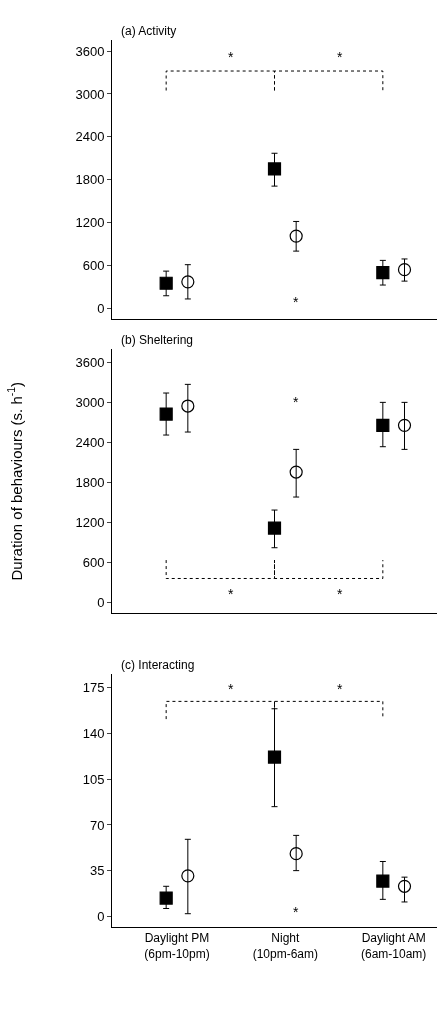 This screenshot has width=441, height=1033. Describe the element at coordinates (393, 946) in the screenshot. I see `x-tick-label: Daylight AM (6am-10am)` at that location.